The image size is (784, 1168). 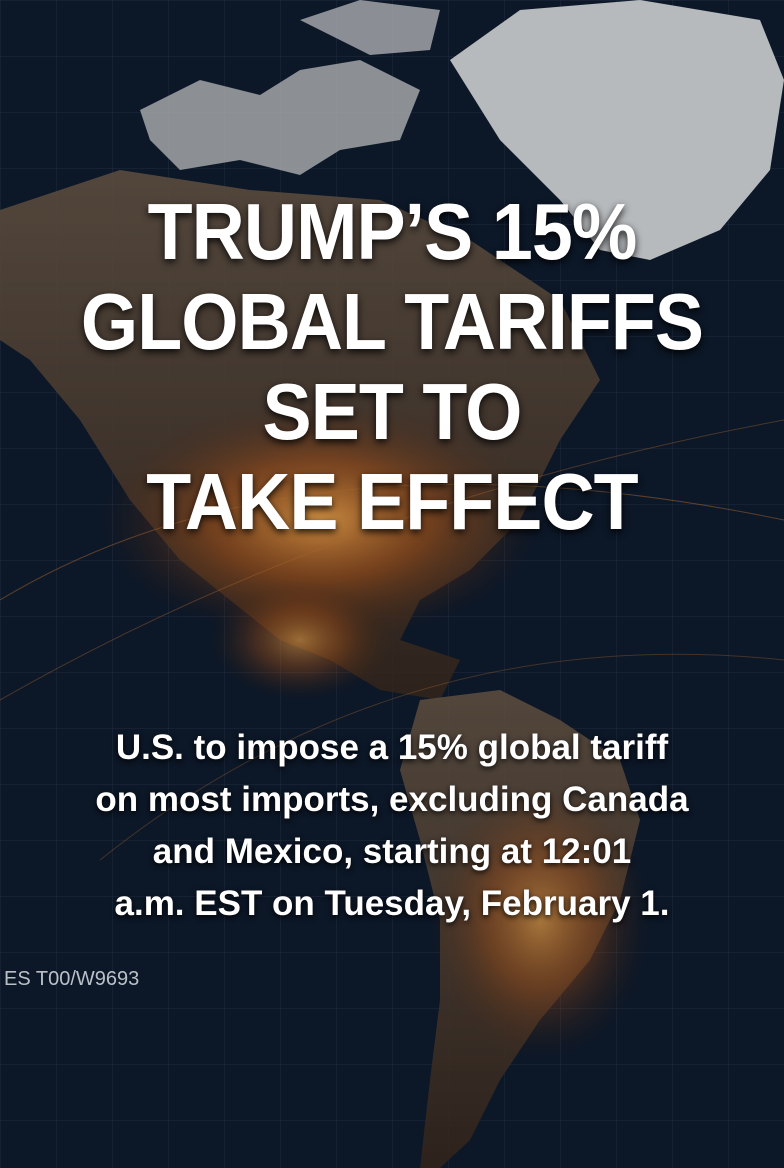 What do you see at coordinates (392, 411) in the screenshot?
I see `headline-line: SET TO` at bounding box center [392, 411].